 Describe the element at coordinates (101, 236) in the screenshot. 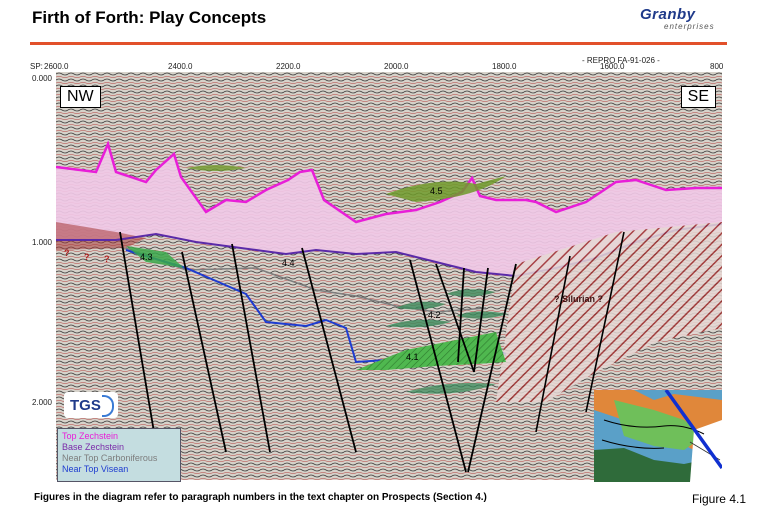

I see `permian-wedge` at that location.